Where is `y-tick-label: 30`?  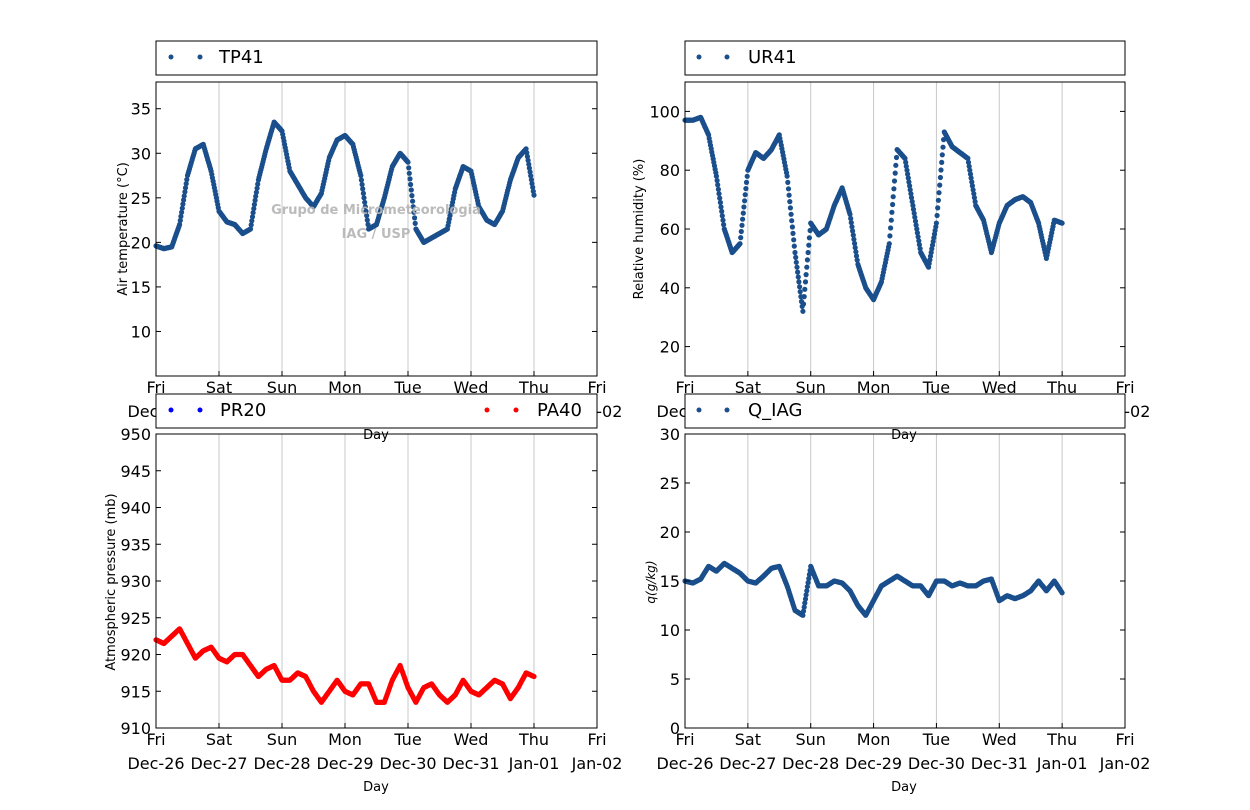 y-tick-label: 30 is located at coordinates (670, 434).